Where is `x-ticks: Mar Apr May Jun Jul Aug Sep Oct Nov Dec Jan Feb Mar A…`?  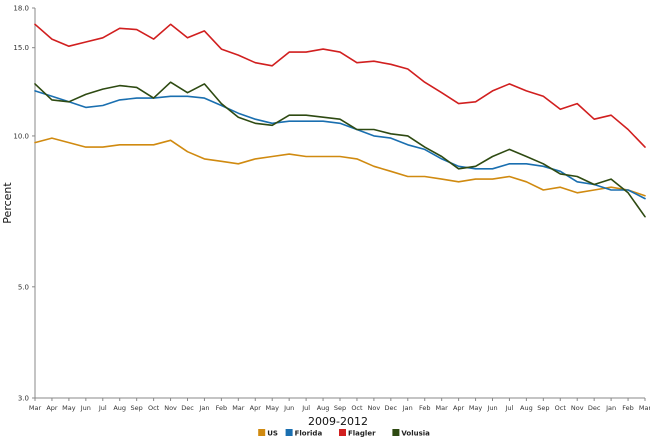 x-ticks: Mar Apr May Jun Jul Aug Sep Oct Nov Dec Jan Feb Mar A… is located at coordinates (339, 405).